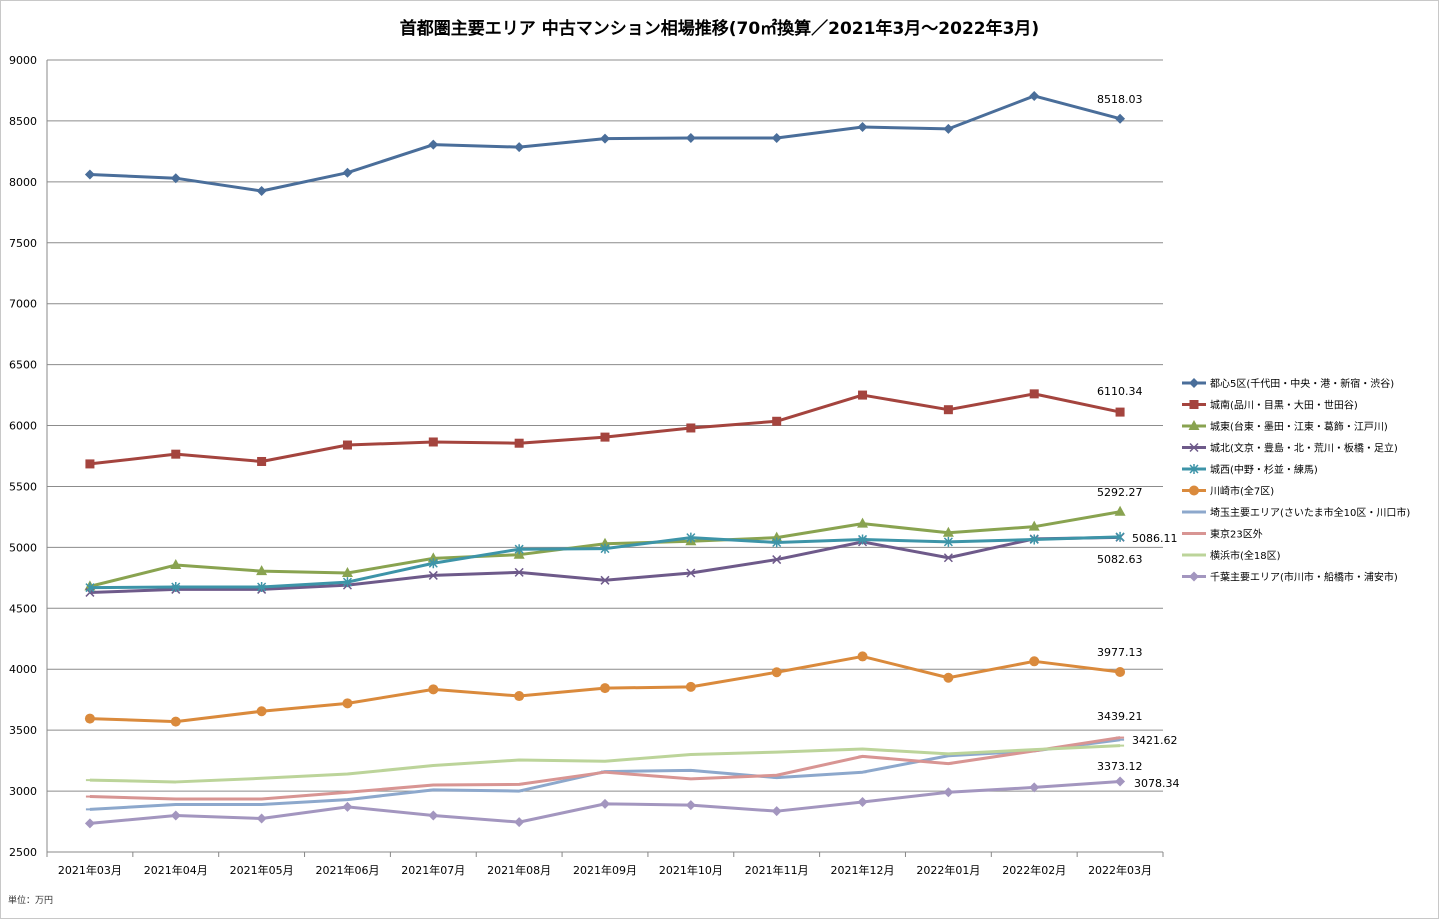  I want to click on y-tick-label: 4500, so click(23, 608).